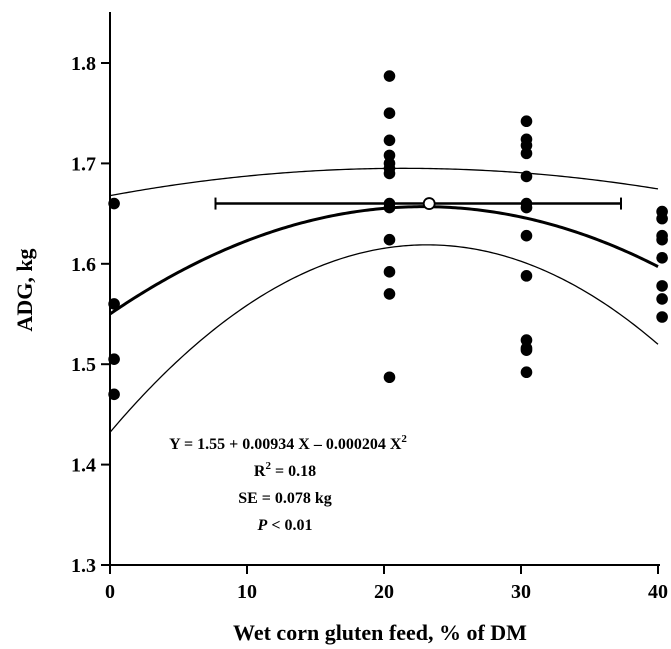 Image resolution: width=671 pixels, height=649 pixels. Describe the element at coordinates (83, 566) in the screenshot. I see `y-tick-label: 1.3` at that location.